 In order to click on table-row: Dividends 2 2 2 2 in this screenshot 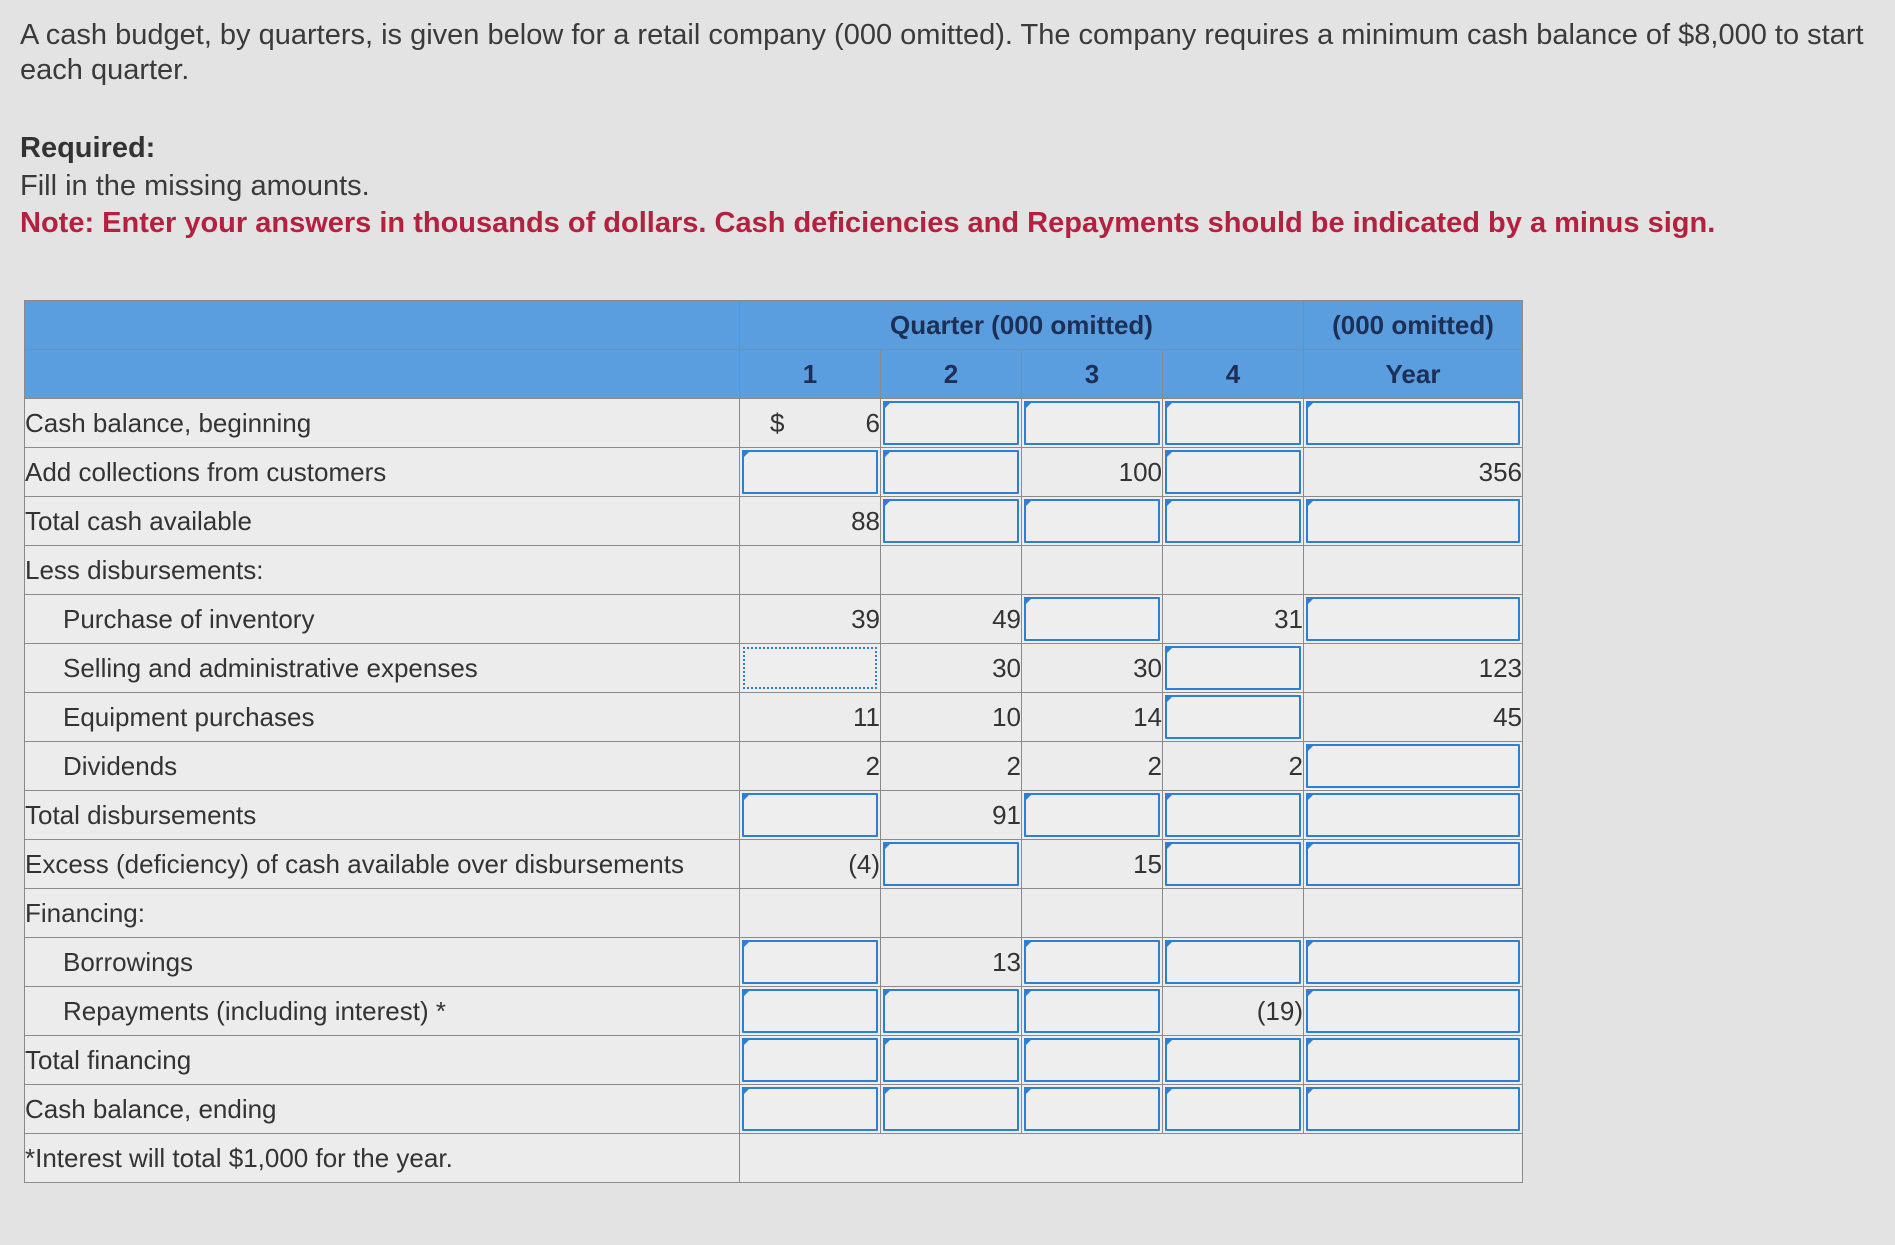, I will do `click(773, 766)`.